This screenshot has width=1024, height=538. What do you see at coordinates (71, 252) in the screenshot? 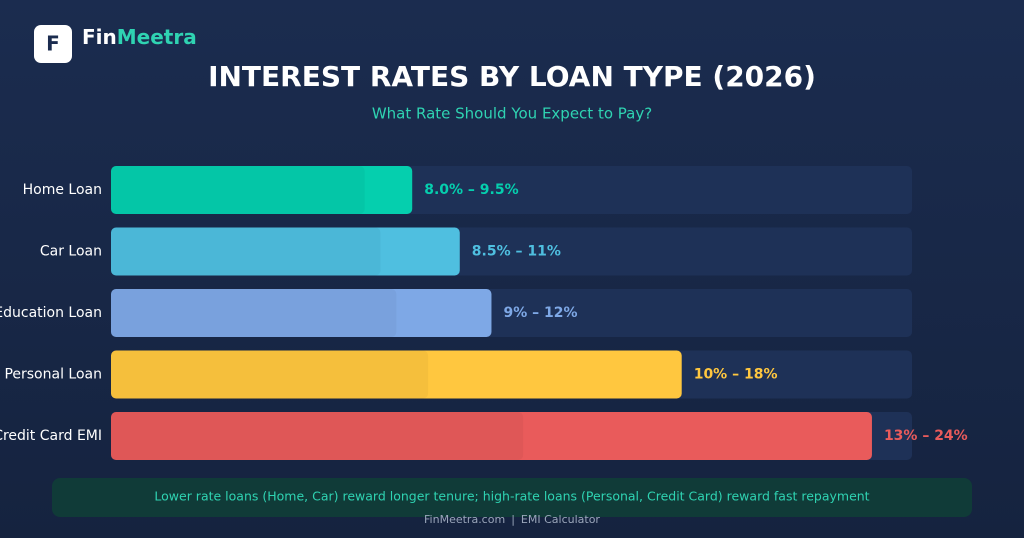
I see `category-label: Car Loan` at bounding box center [71, 252].